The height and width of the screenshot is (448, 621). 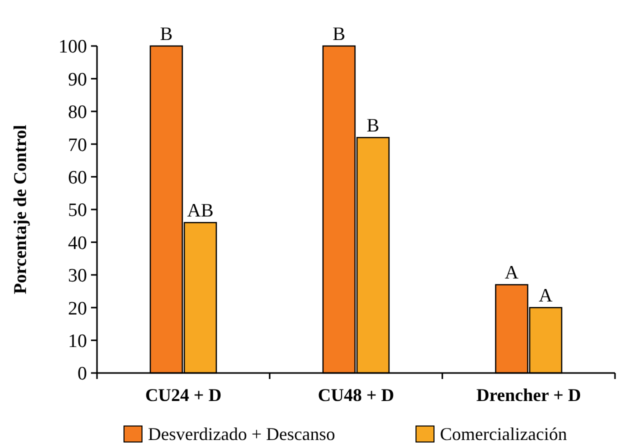 I want to click on y-tick-label: 0, so click(x=82, y=374).